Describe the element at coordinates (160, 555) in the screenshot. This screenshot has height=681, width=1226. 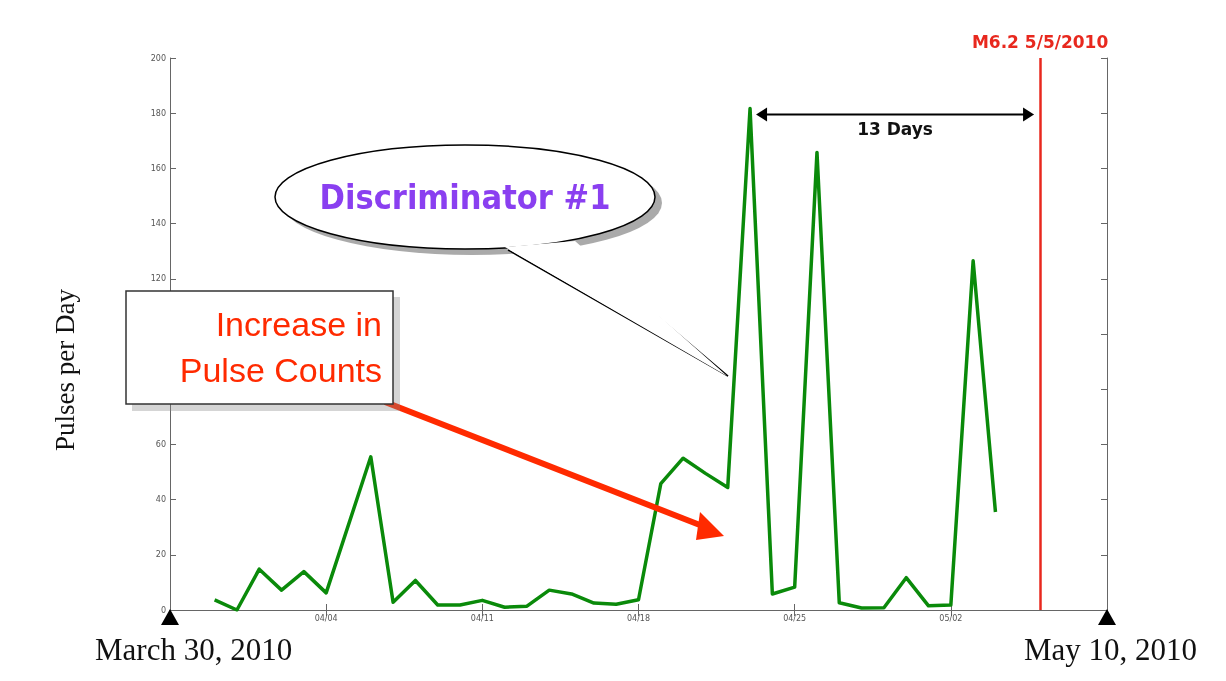
I see `y-tick-label: 20` at that location.